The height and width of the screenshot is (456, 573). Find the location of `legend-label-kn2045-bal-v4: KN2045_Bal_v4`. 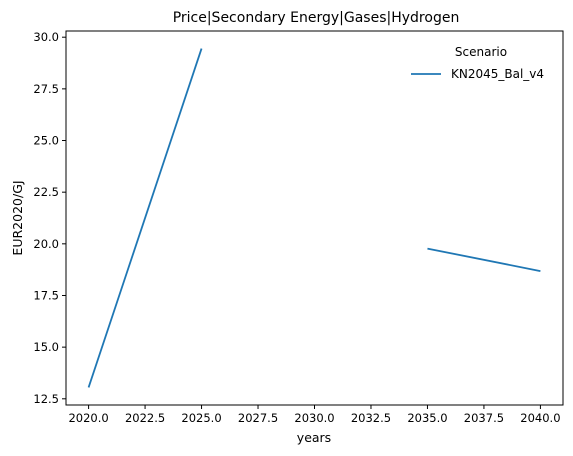

legend-label-kn2045-bal-v4: KN2045_Bal_v4 is located at coordinates (497, 74).